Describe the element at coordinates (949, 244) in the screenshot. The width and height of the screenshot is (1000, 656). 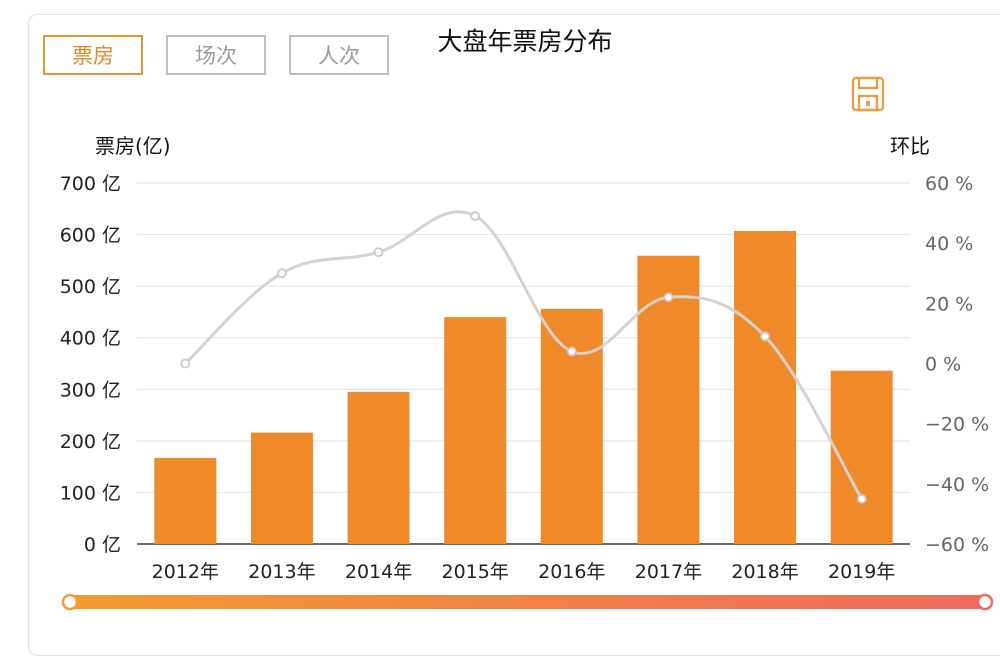
I see `y-tick-label-right: 40 %` at that location.